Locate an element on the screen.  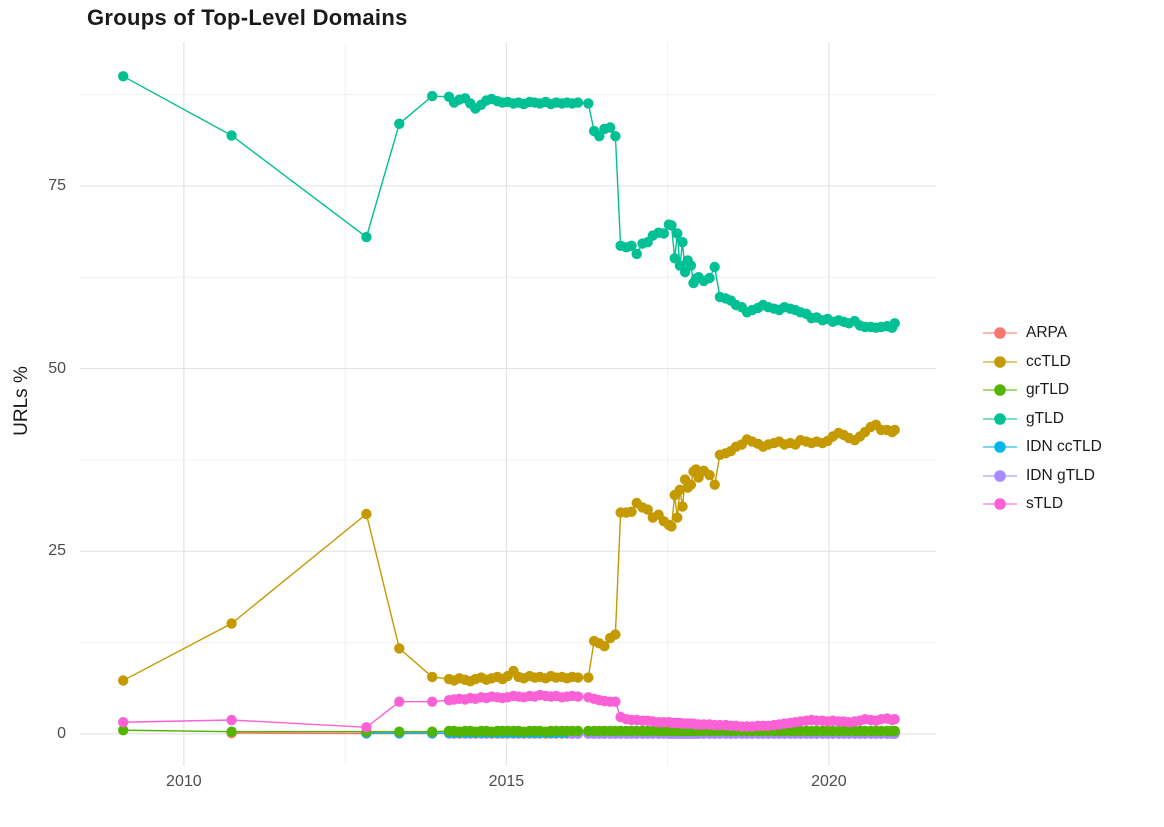
legend-item-cctld: ccTLD is located at coordinates (1042, 362).